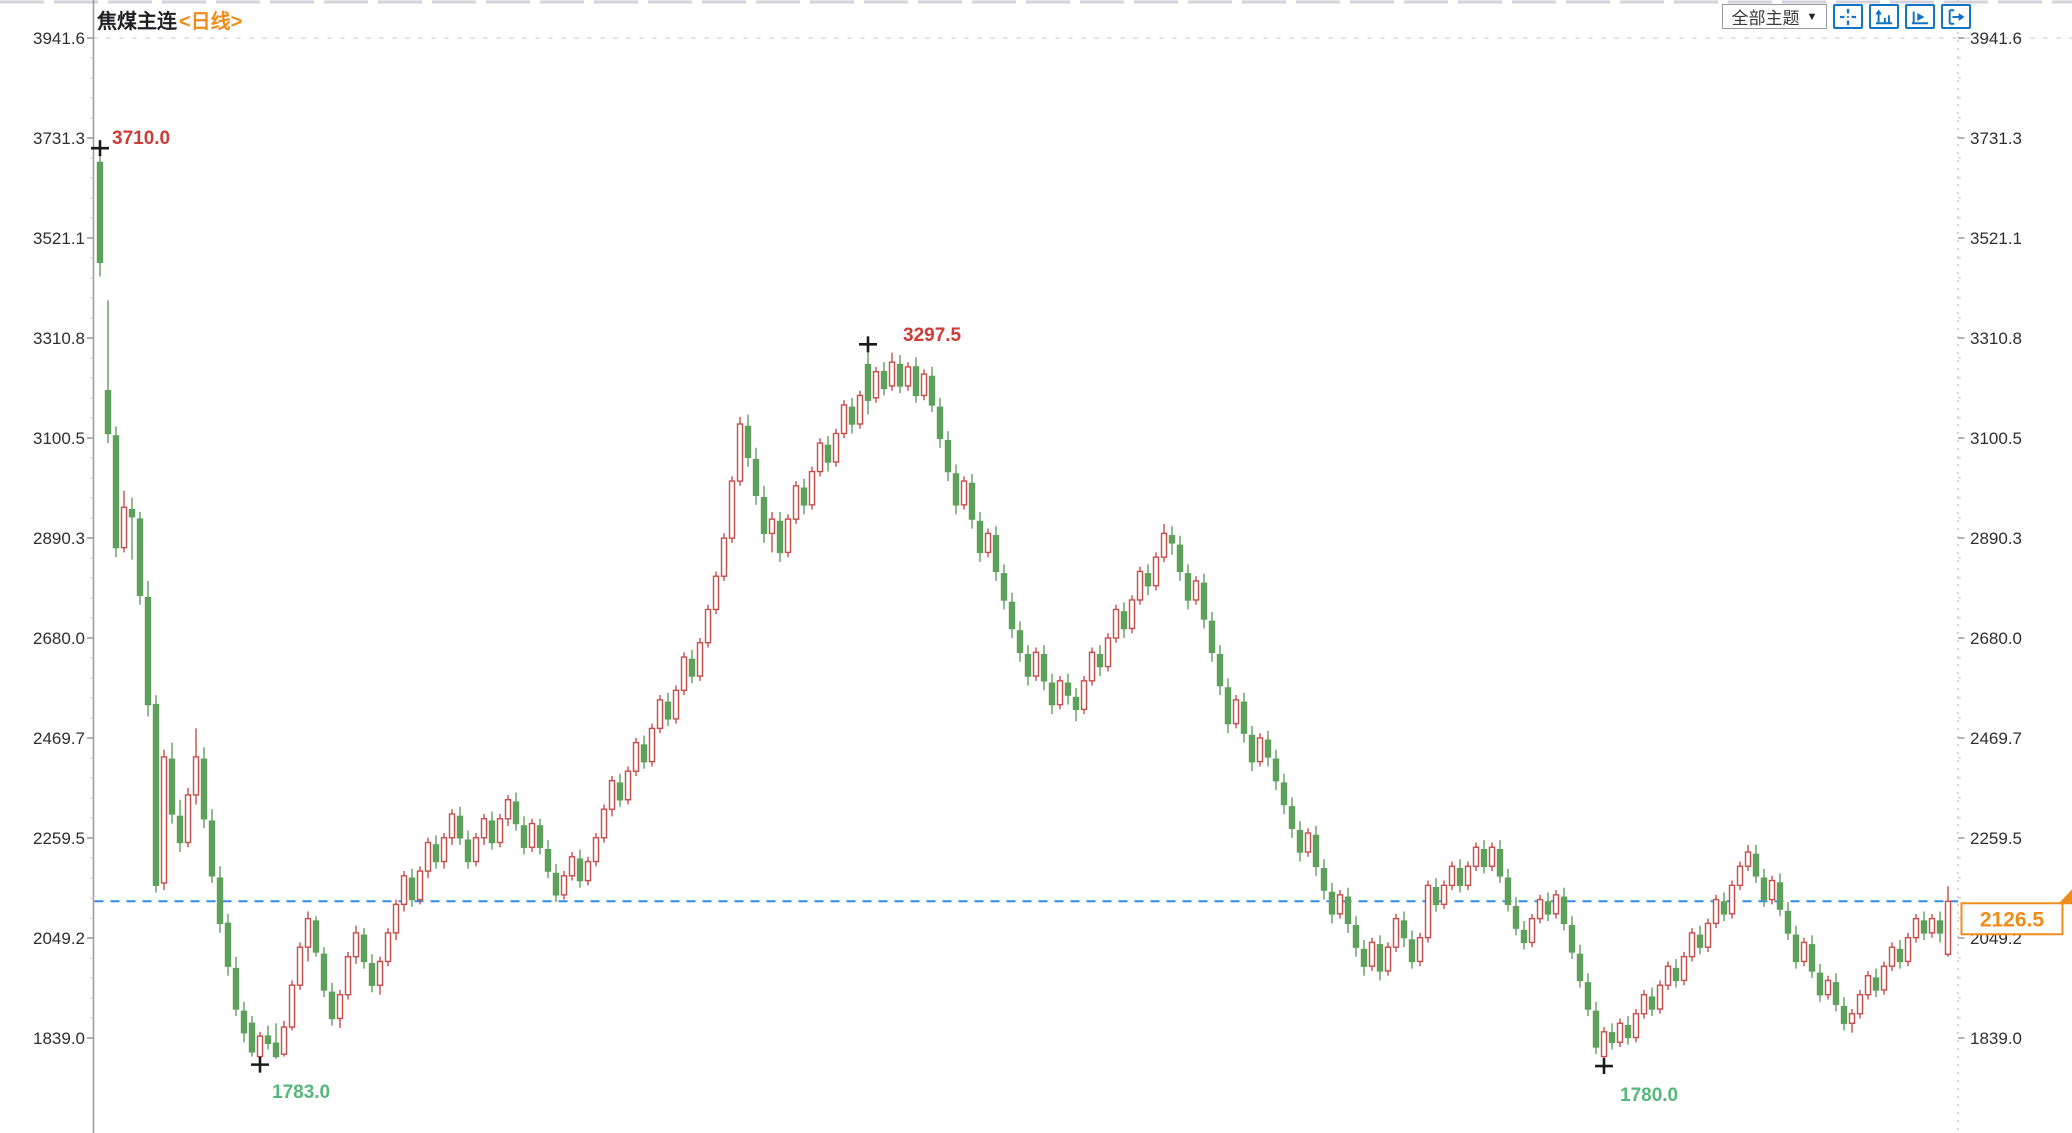  Describe the element at coordinates (1996, 638) in the screenshot. I see `right-axis-label: 2680.0` at that location.